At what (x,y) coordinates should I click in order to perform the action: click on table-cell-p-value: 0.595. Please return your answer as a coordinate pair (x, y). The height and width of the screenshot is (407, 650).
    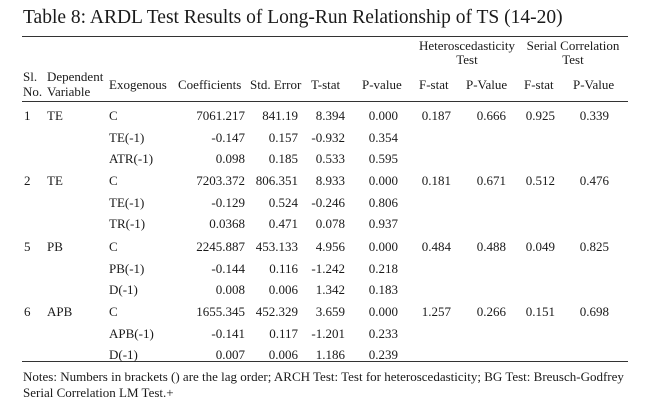
    Looking at the image, I should click on (383, 158).